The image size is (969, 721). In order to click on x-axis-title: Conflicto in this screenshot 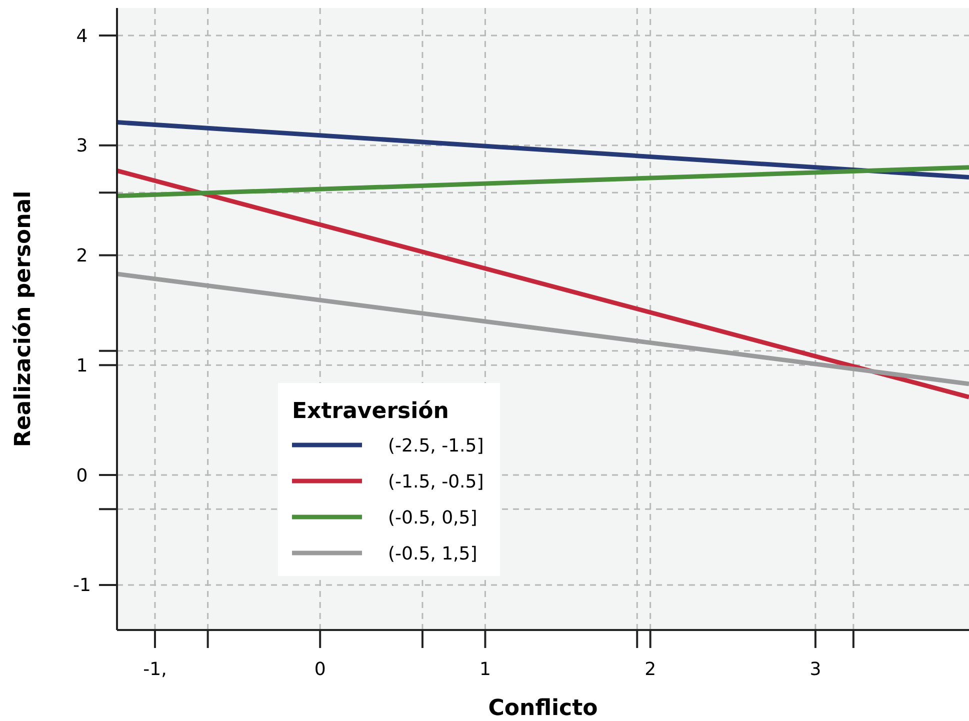, I will do `click(543, 708)`.